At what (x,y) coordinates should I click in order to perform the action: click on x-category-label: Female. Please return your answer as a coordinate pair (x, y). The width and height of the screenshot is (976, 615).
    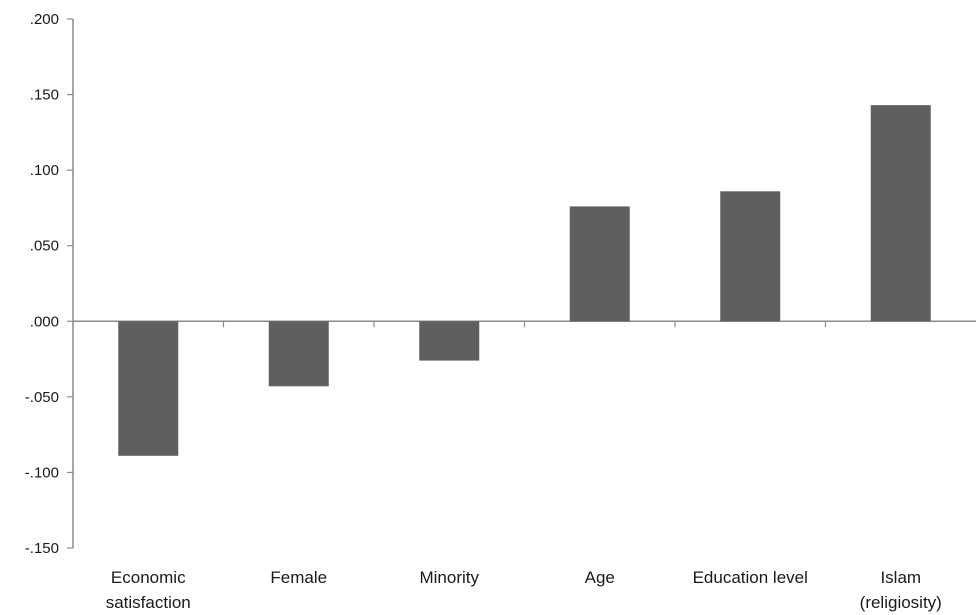
    Looking at the image, I should click on (298, 577).